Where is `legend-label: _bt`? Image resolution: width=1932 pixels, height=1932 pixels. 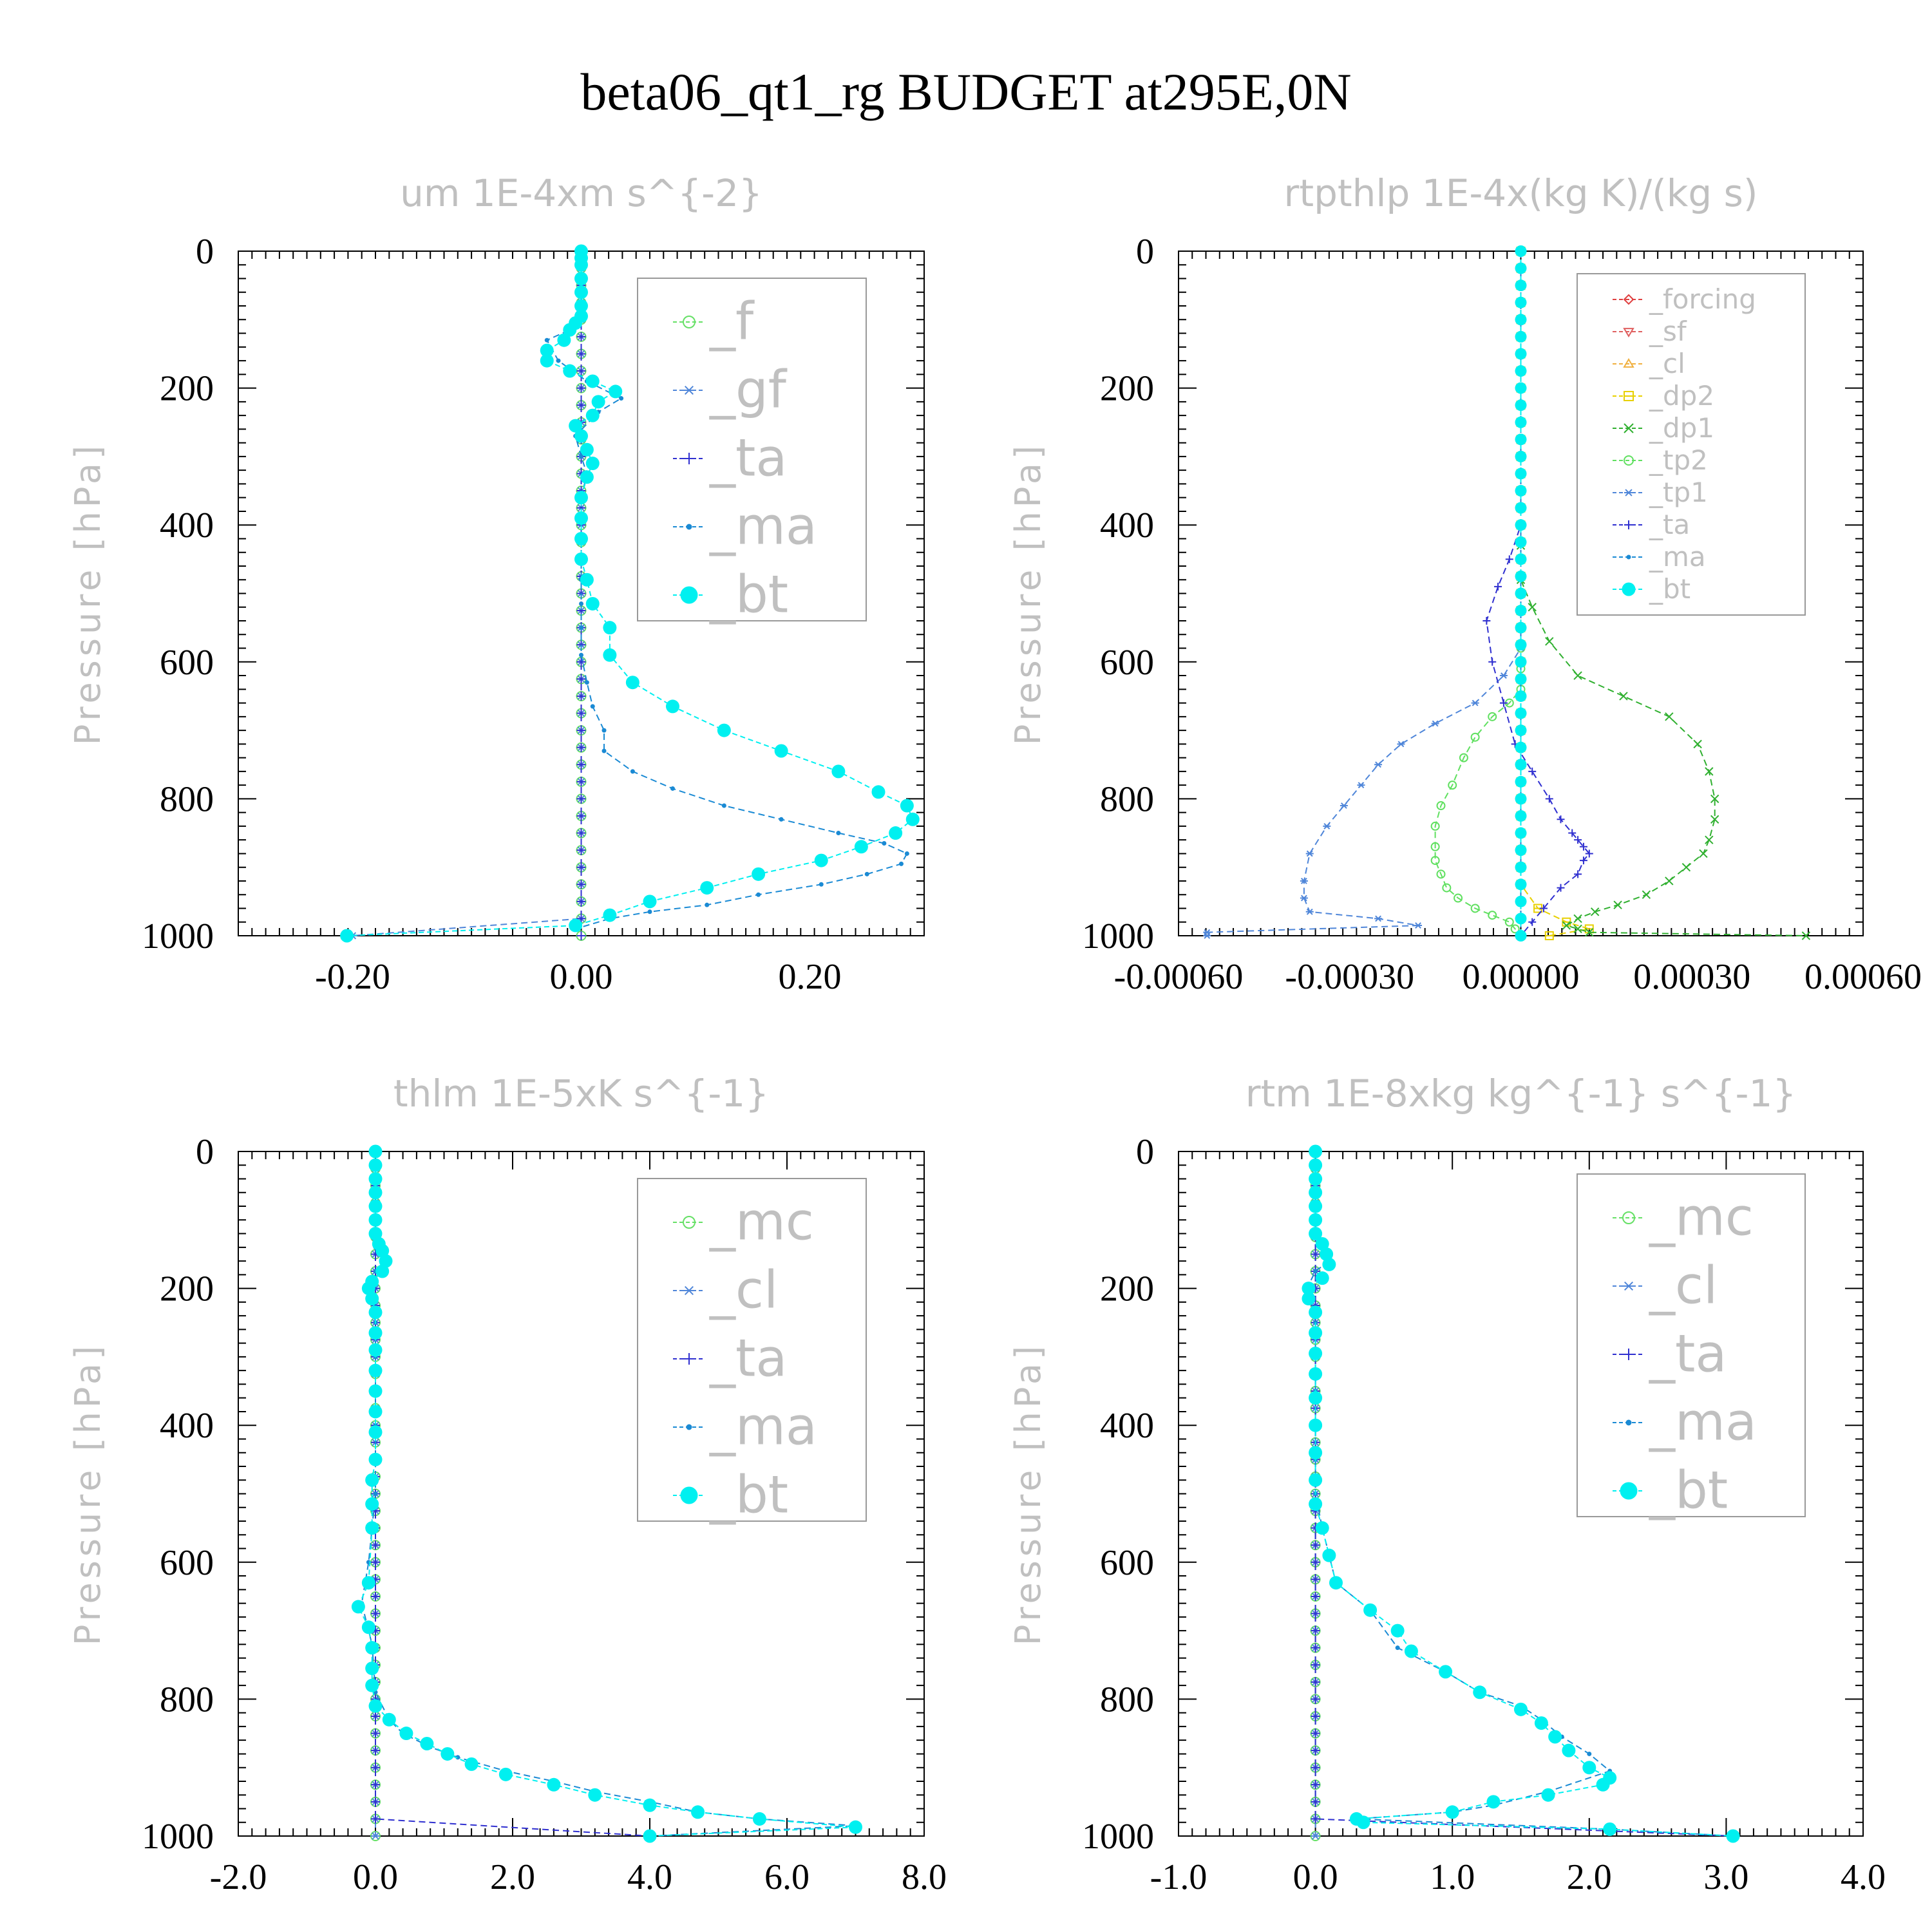 legend-label: _bt is located at coordinates (1688, 1490).